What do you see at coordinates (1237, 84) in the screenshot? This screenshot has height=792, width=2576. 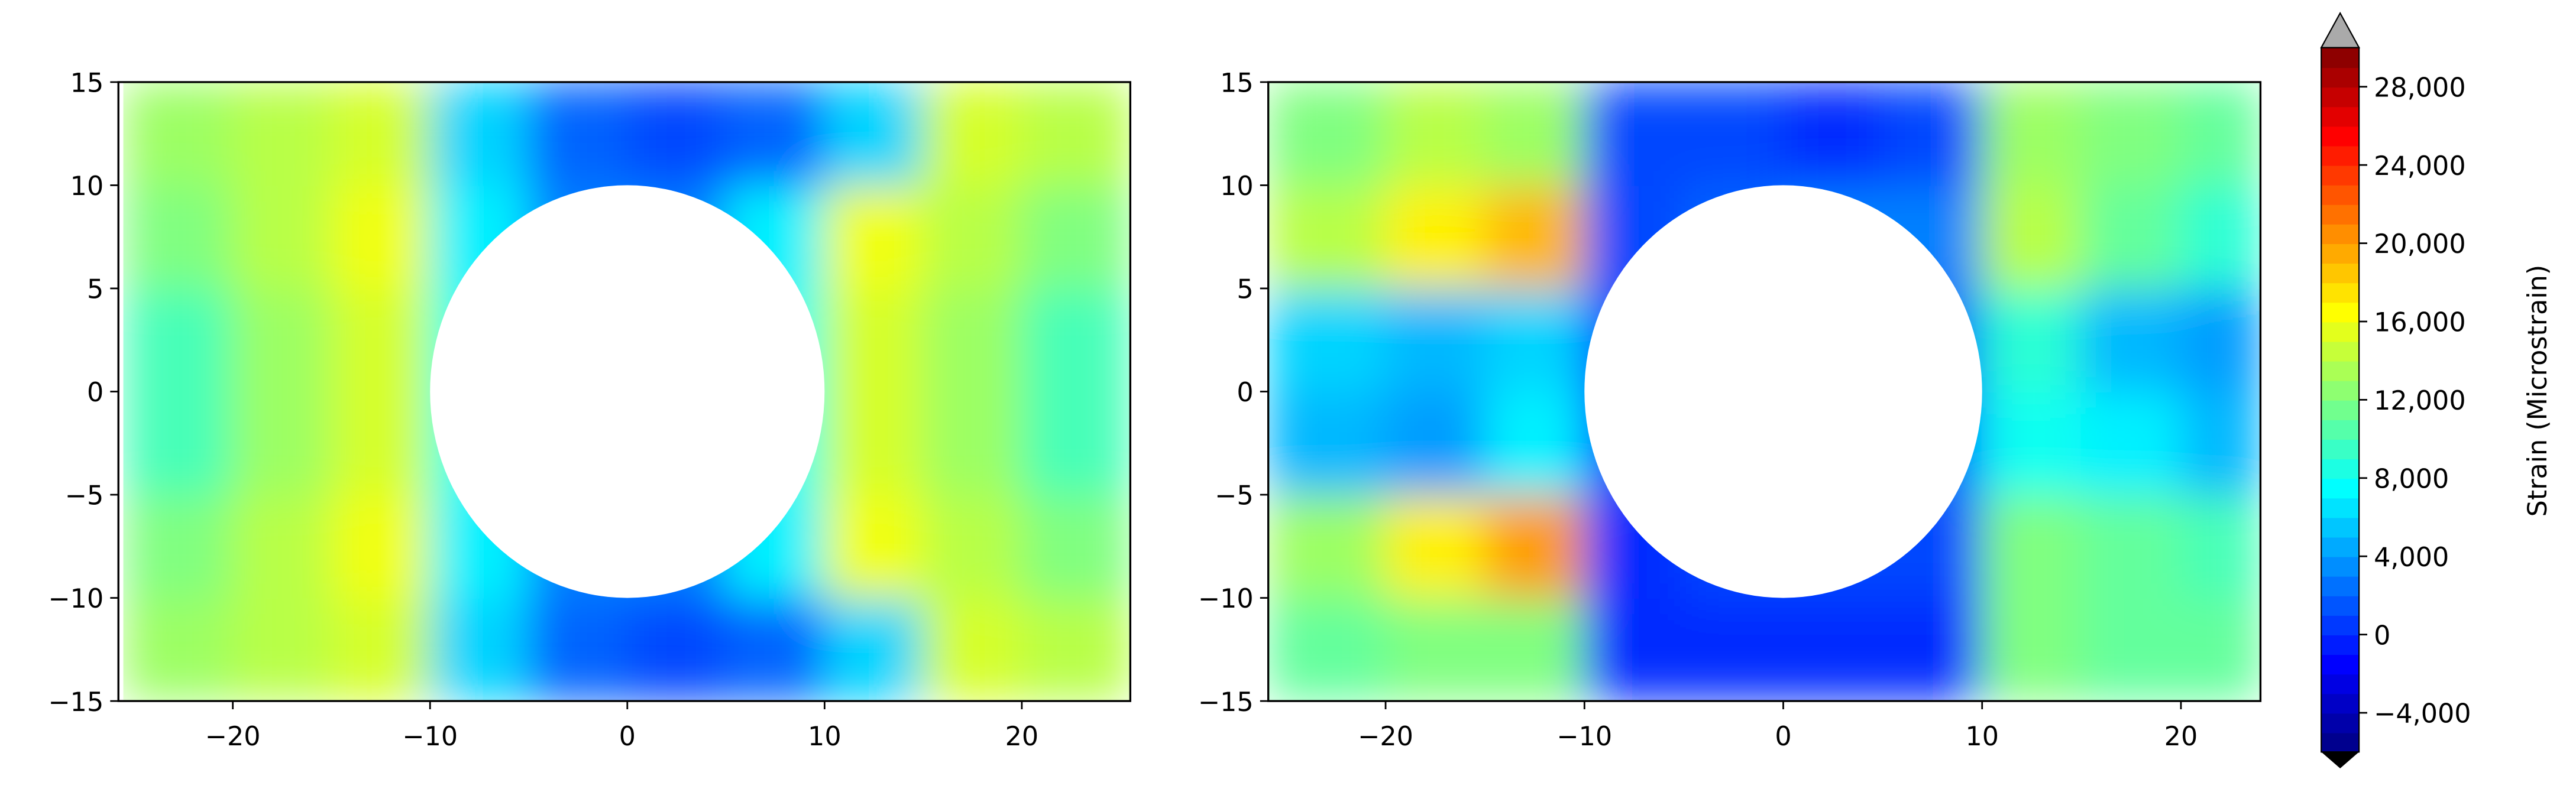 I see `y-tick-label: 15` at bounding box center [1237, 84].